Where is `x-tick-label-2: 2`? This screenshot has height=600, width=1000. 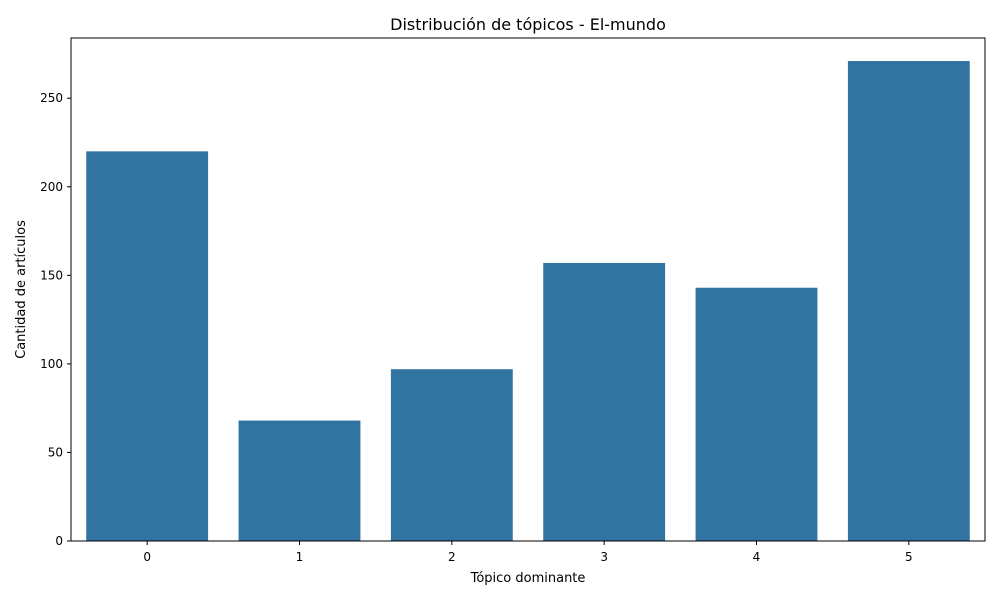
x-tick-label-2: 2 is located at coordinates (452, 557).